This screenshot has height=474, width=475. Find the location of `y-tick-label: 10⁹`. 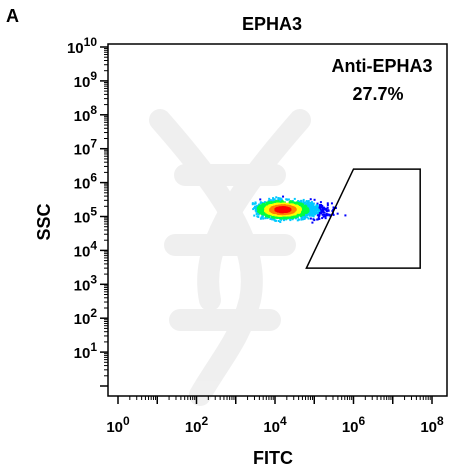

y-tick-label: 10⁹ is located at coordinates (86, 80).